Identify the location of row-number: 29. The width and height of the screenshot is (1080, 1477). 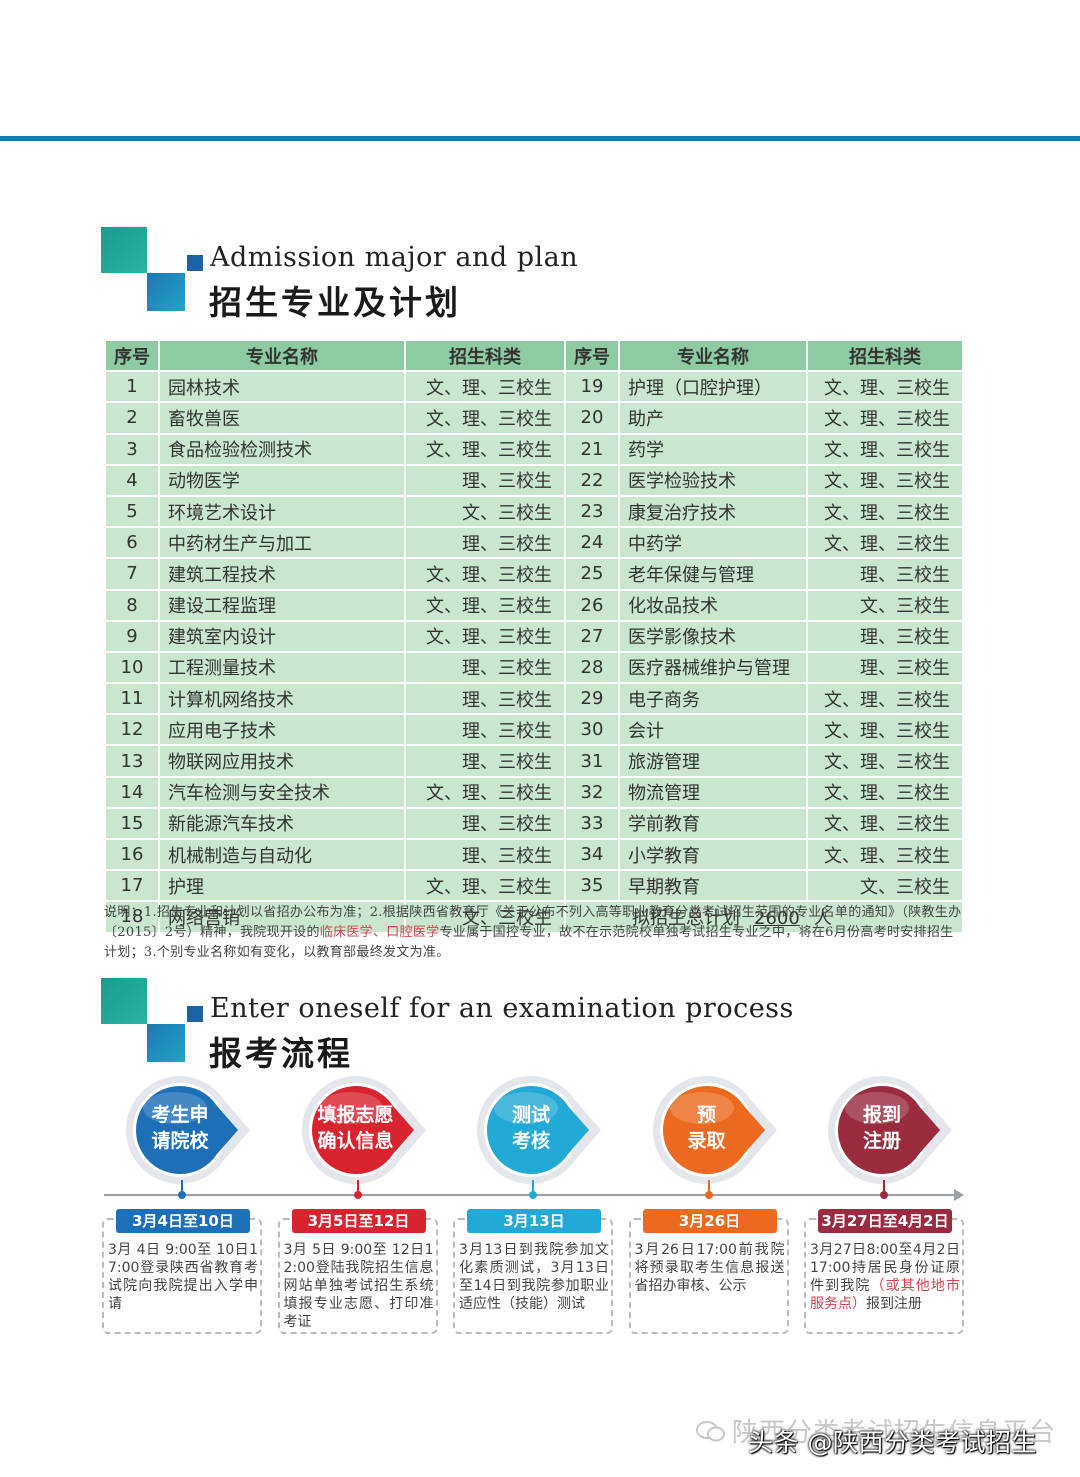
(592, 699).